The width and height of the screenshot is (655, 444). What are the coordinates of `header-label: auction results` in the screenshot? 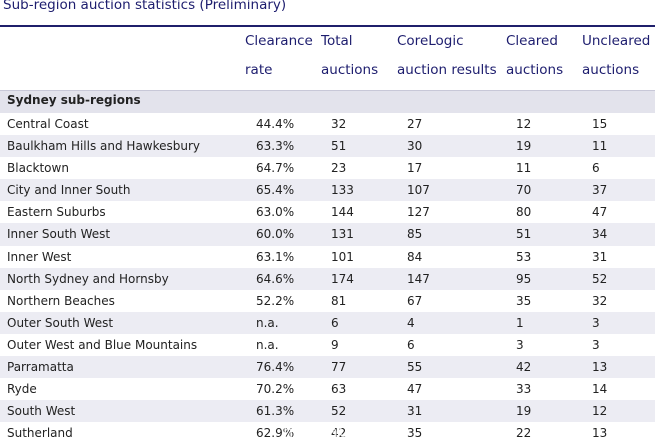 It's located at (447, 70).